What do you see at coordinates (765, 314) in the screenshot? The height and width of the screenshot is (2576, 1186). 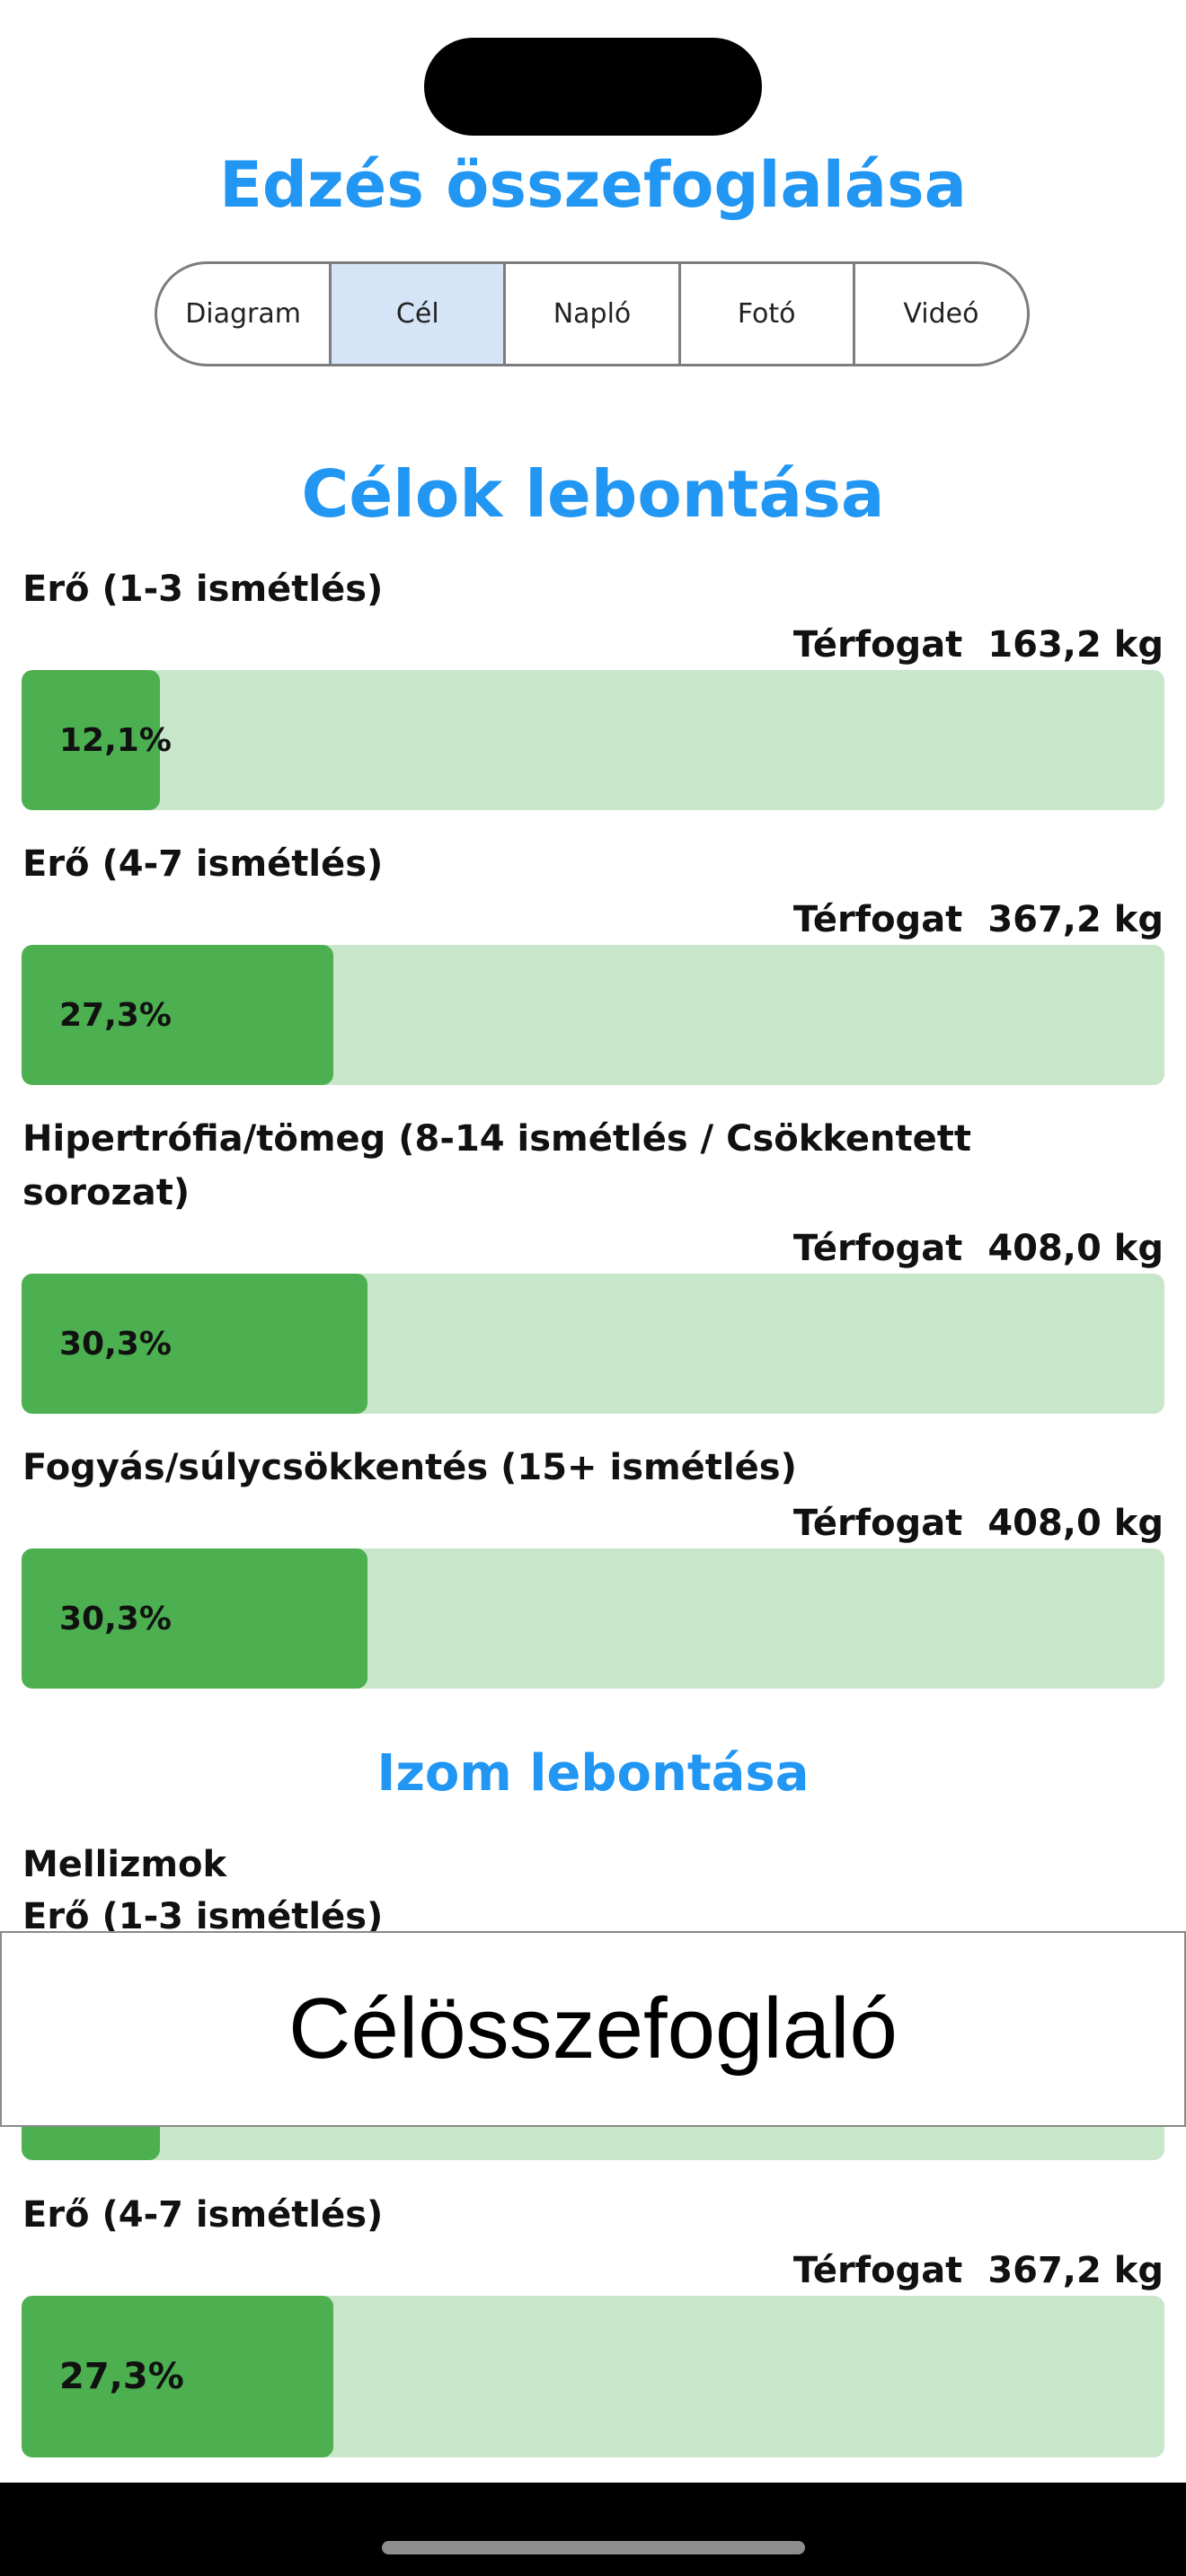 I see `tab-photo: Fotó` at bounding box center [765, 314].